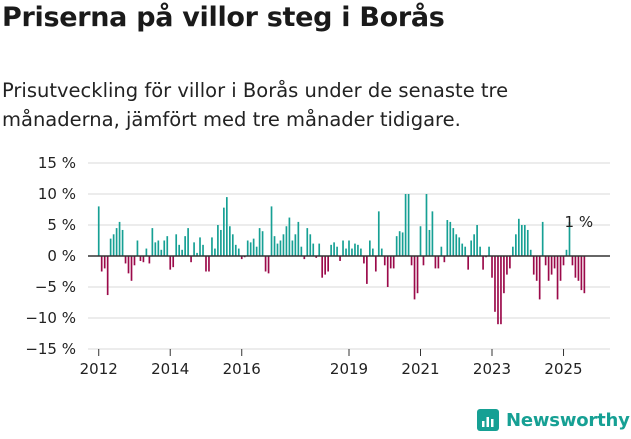 The image size is (631, 439). Describe the element at coordinates (55, 287) in the screenshot. I see `y-tick-label: −5 %` at that location.